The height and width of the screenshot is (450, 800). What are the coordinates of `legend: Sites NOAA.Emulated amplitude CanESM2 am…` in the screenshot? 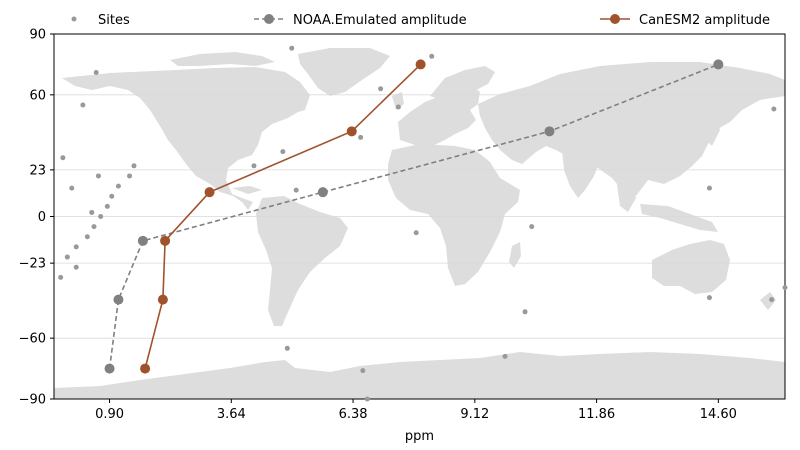 It's located at (420, 20).